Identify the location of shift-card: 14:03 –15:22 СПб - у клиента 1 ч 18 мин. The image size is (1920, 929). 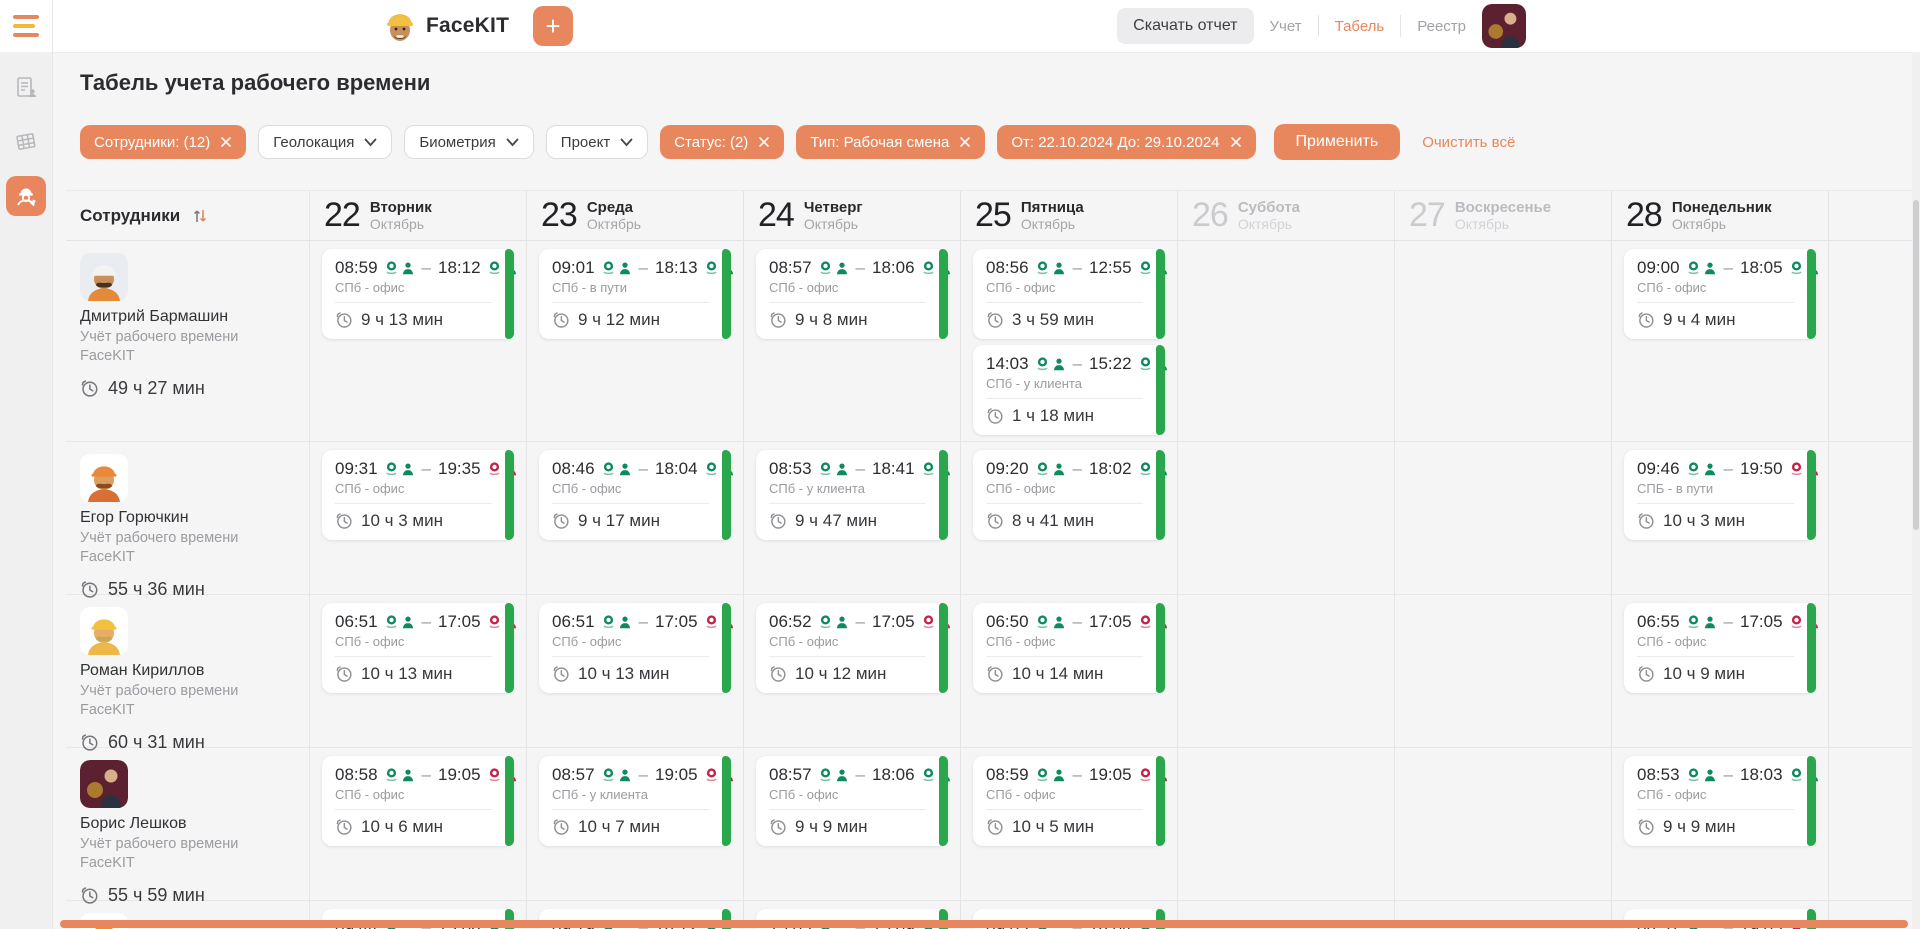
(1070, 390).